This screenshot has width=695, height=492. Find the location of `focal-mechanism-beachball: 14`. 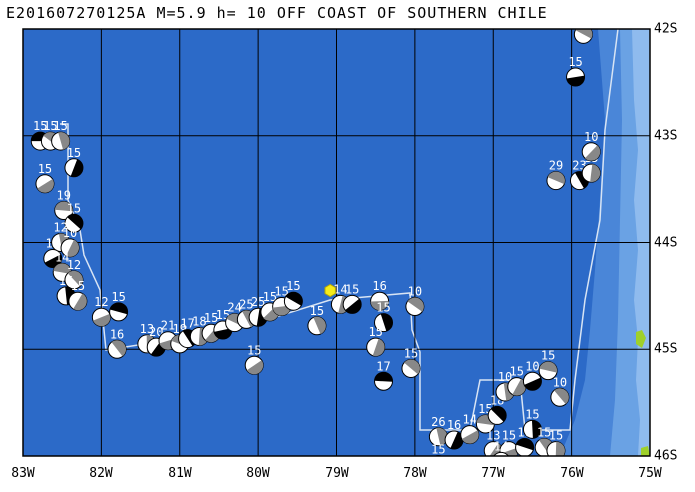

focal-mechanism-beachball: 14 is located at coordinates (470, 429).